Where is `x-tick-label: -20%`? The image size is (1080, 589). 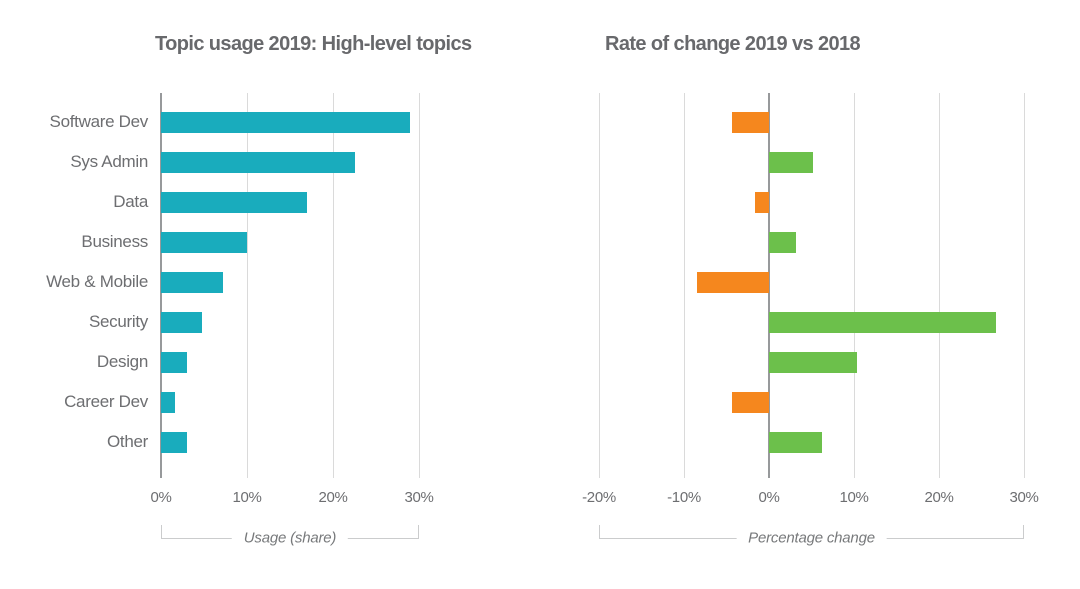 x-tick-label: -20% is located at coordinates (599, 497).